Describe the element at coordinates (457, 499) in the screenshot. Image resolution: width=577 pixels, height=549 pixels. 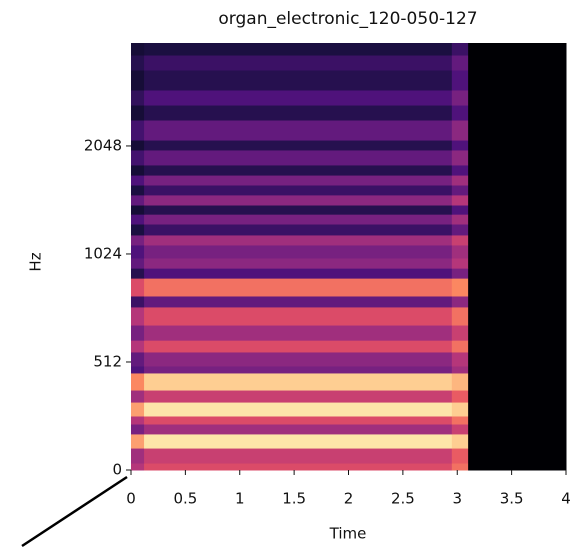
I see `x-tick-label: 3` at that location.